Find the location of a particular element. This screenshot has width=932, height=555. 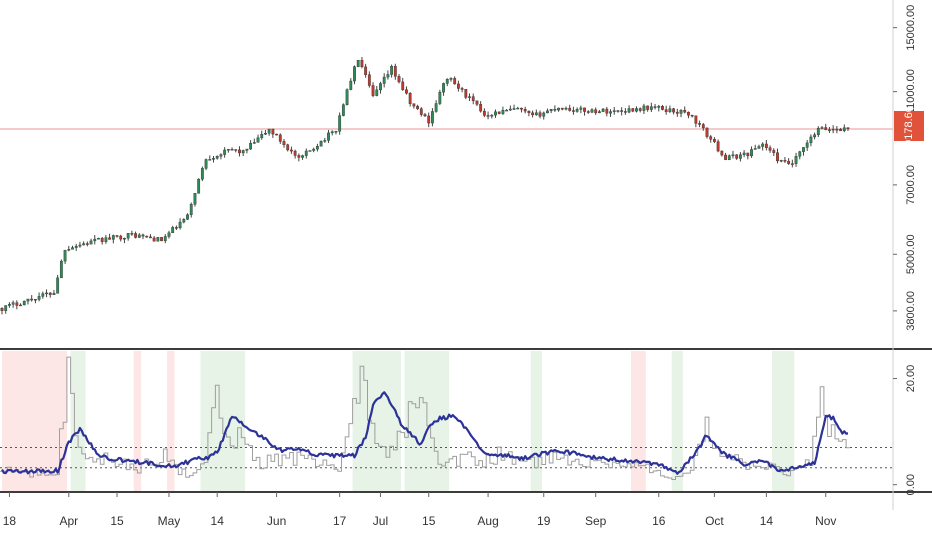

time-axis-label: 18 is located at coordinates (10, 521).